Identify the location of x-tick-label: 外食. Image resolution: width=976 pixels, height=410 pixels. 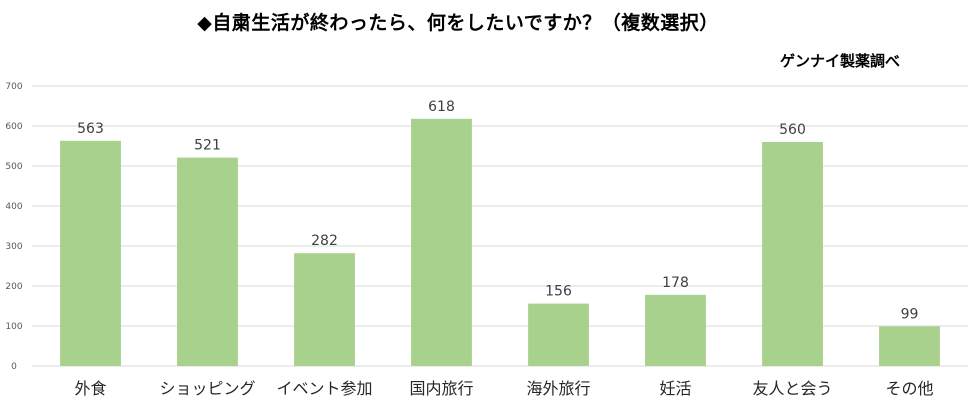
(90, 388).